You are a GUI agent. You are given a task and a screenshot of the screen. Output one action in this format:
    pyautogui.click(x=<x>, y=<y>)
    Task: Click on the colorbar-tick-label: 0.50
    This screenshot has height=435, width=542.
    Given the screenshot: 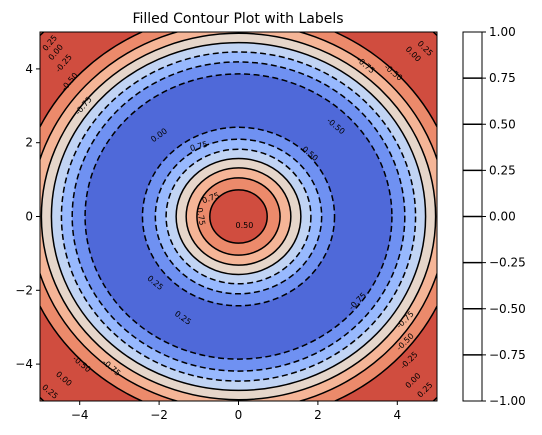 What is the action you would take?
    pyautogui.click(x=502, y=124)
    